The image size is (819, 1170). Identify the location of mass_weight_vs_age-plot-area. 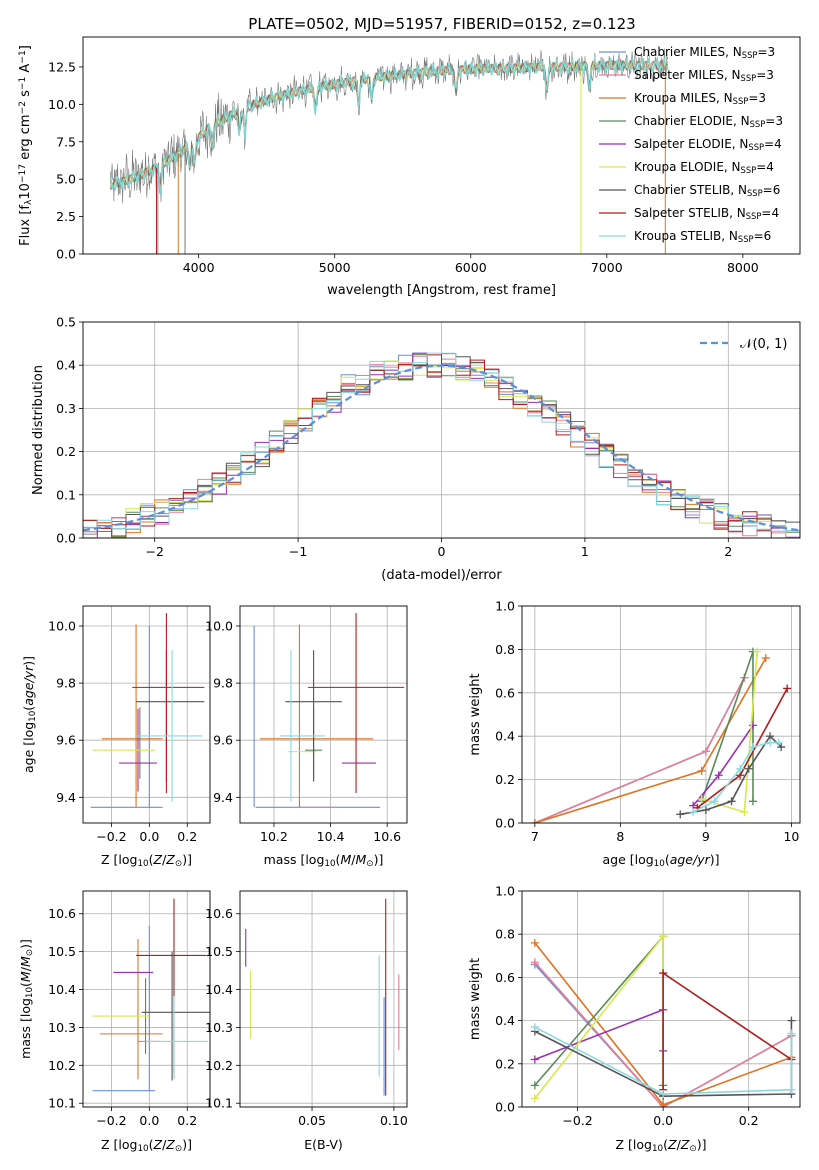
(661, 735).